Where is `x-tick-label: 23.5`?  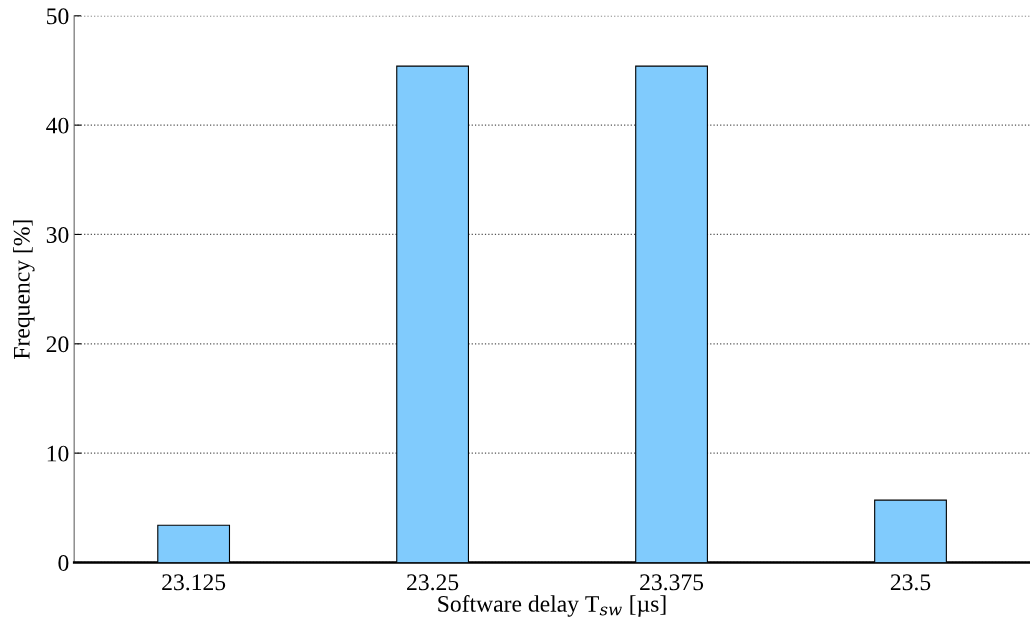 x-tick-label: 23.5 is located at coordinates (910, 582).